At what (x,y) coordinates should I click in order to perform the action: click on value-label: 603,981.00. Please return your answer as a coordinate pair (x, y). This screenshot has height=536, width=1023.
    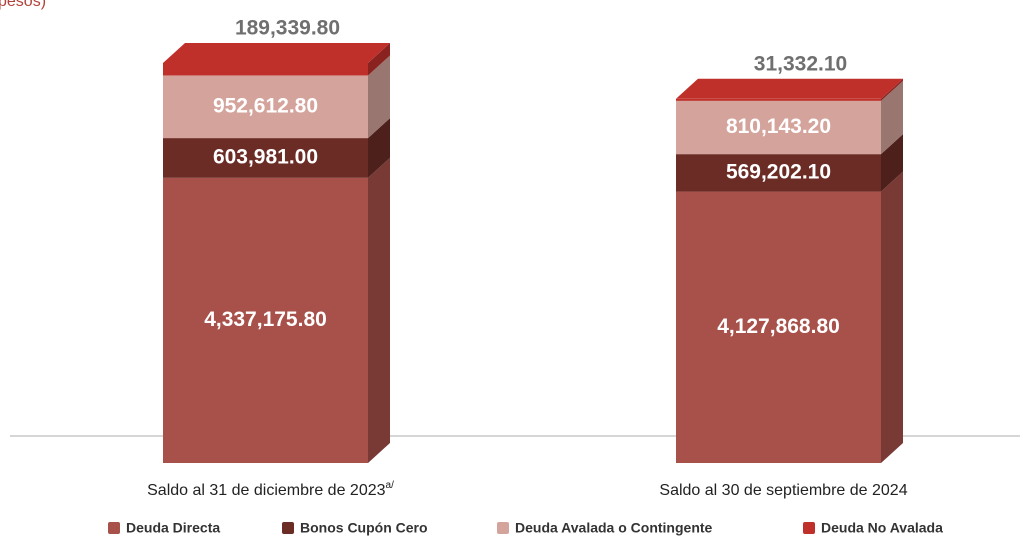
    Looking at the image, I should click on (265, 156).